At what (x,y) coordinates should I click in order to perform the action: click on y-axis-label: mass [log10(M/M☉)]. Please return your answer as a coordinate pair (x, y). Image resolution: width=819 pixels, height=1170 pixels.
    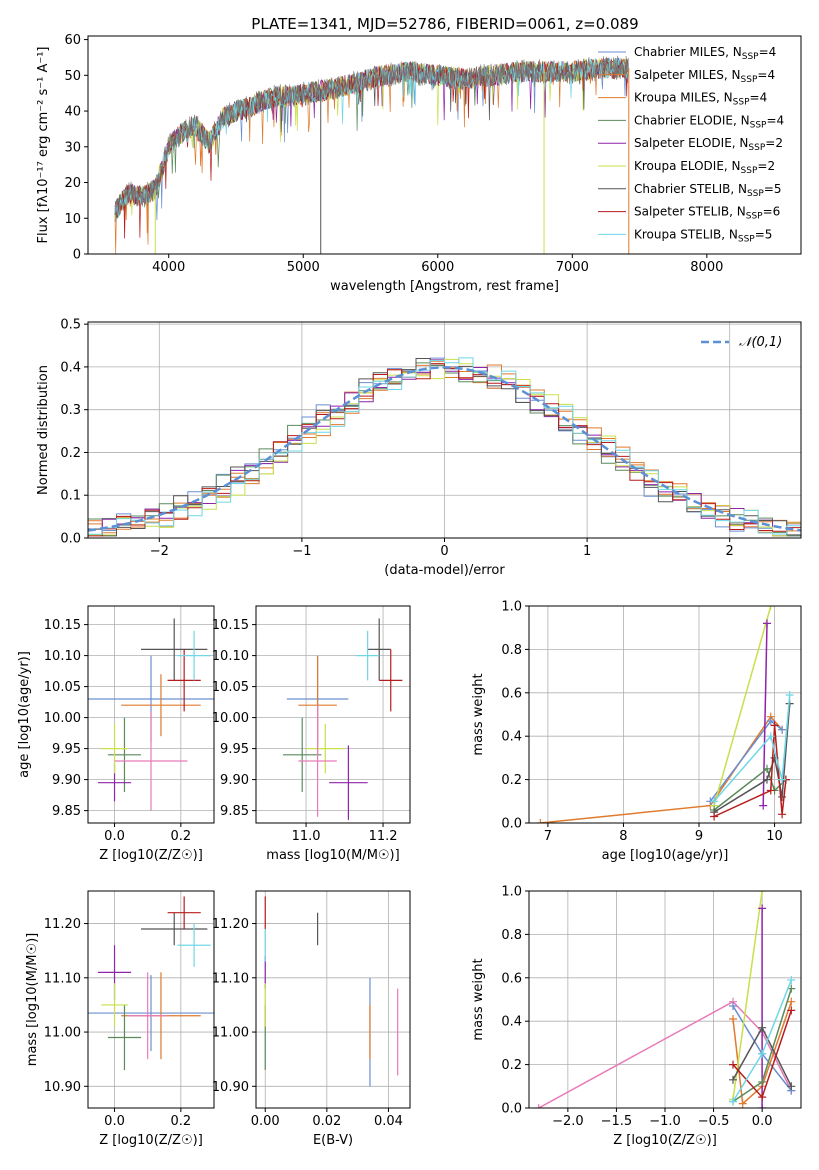
    Looking at the image, I should click on (32, 999).